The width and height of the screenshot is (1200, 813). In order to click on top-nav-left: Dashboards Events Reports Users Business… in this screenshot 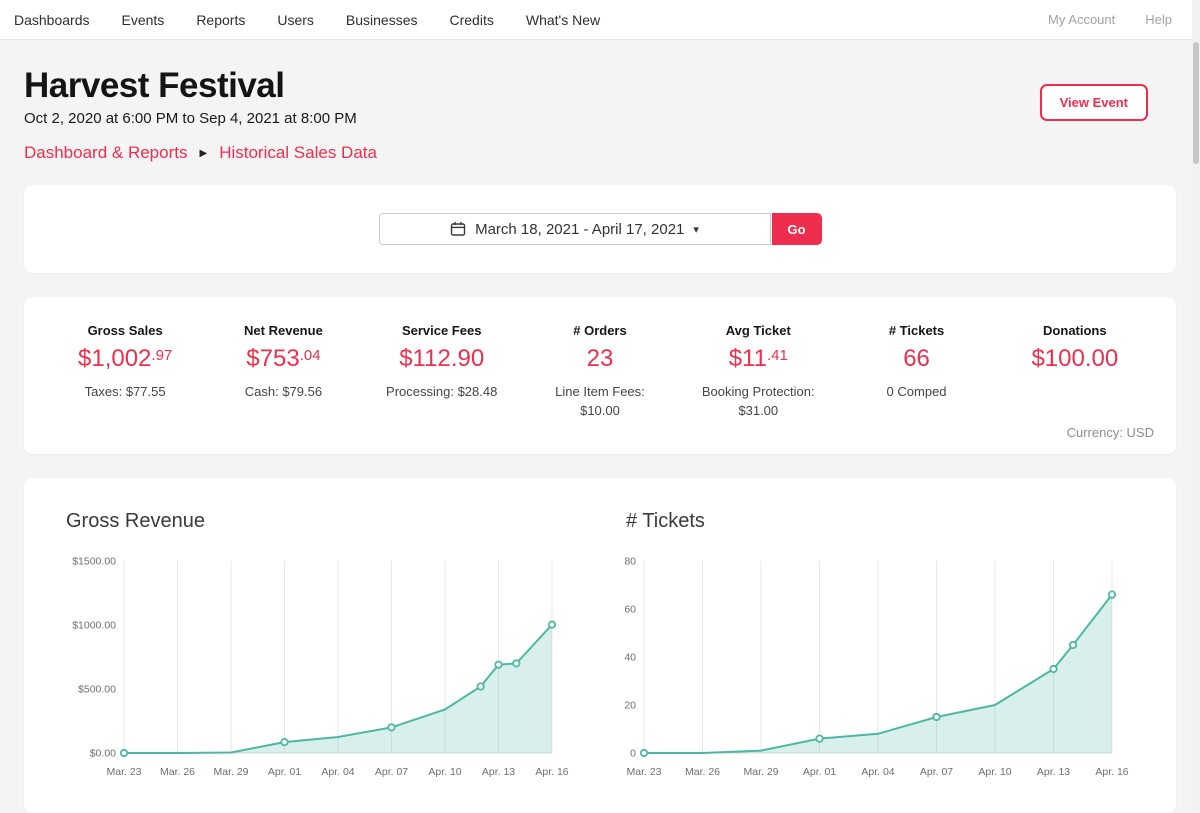, I will do `click(307, 20)`.